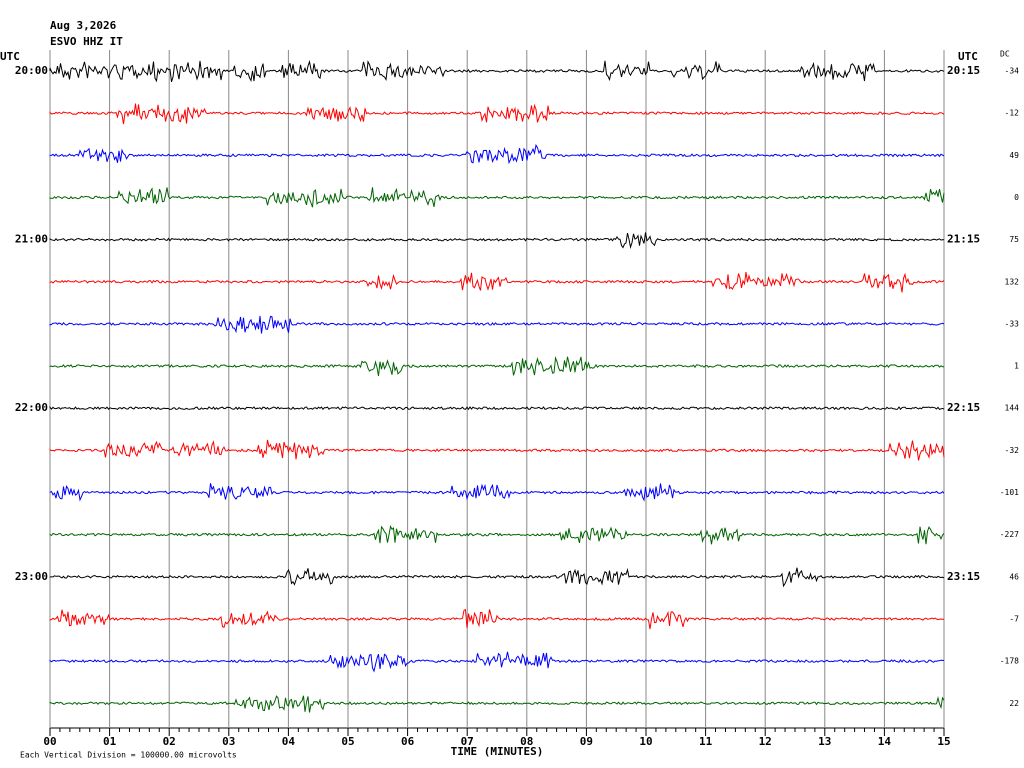 The height and width of the screenshot is (768, 1024). Describe the element at coordinates (1005, 54) in the screenshot. I see `dc-title: DC` at that location.